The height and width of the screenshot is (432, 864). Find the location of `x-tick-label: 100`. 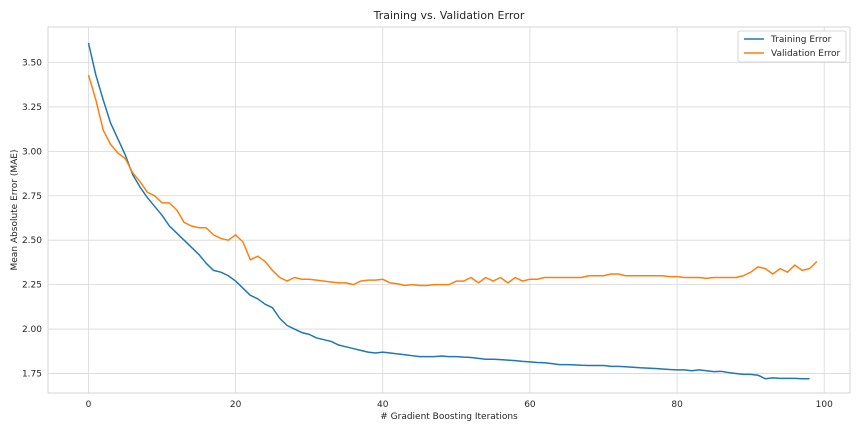

x-tick-label: 100 is located at coordinates (824, 405).